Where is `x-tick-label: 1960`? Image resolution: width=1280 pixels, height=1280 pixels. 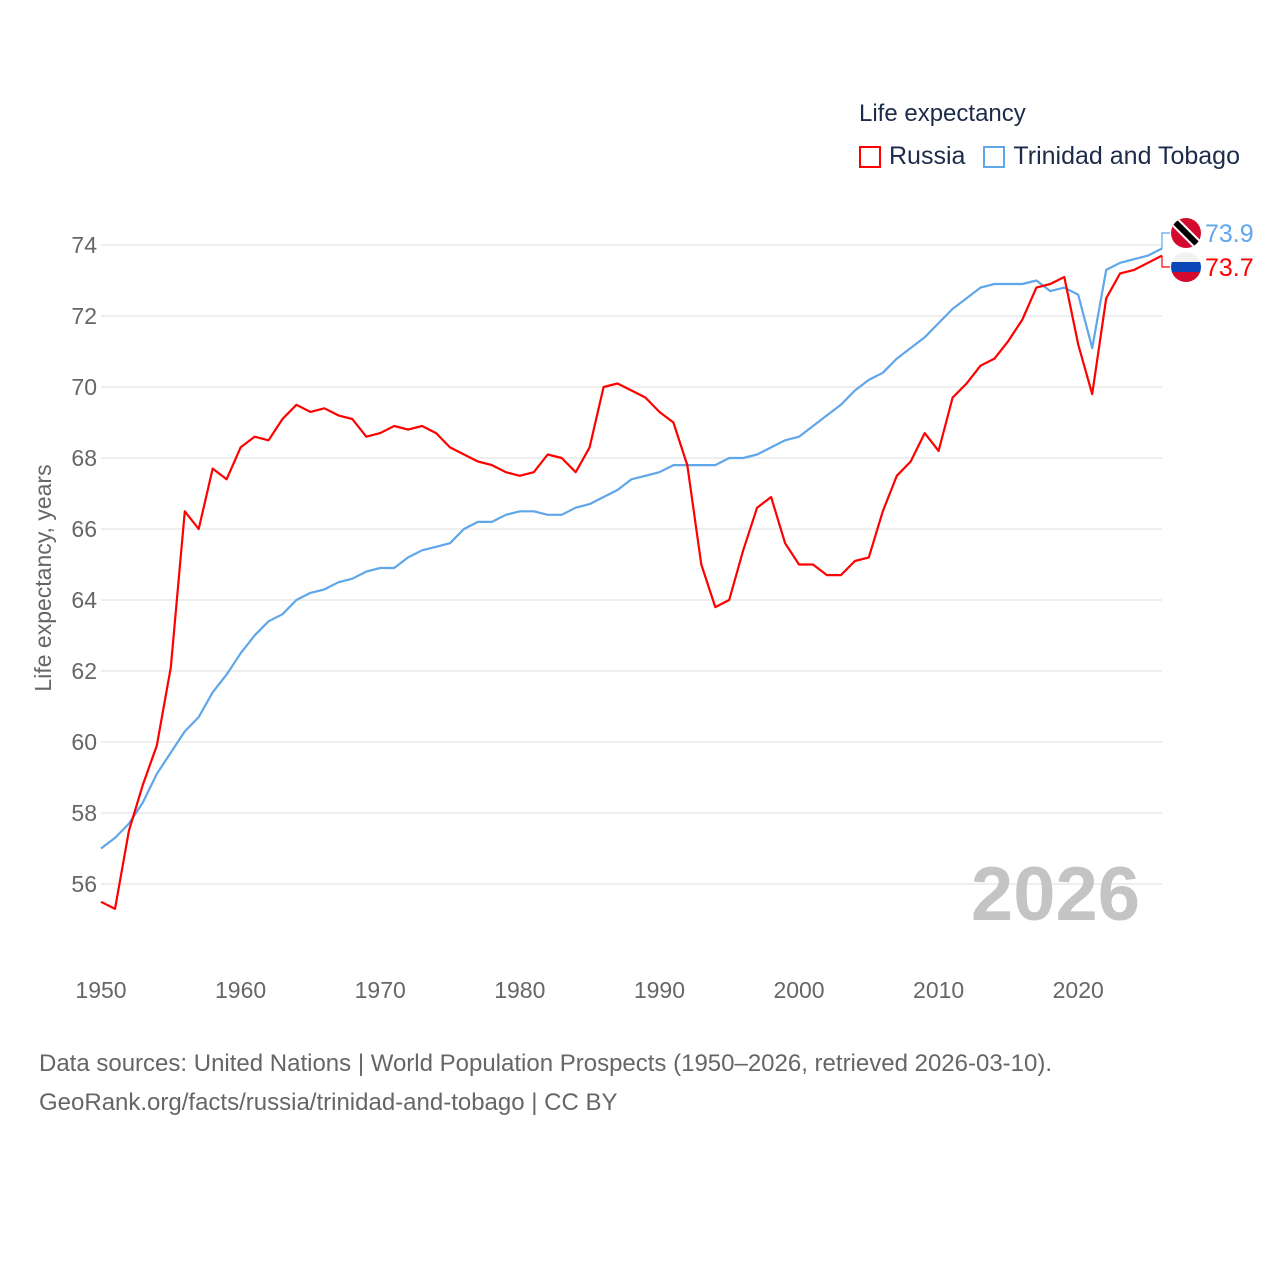
x-tick-label: 1960 is located at coordinates (240, 990).